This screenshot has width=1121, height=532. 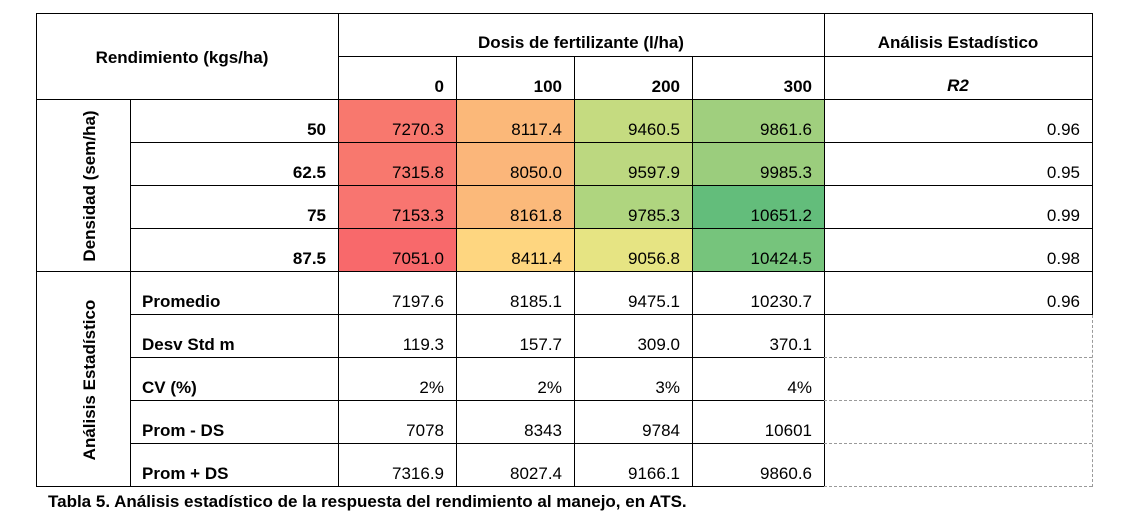 I want to click on yield-value-cell: 9785.3, so click(x=633, y=207).